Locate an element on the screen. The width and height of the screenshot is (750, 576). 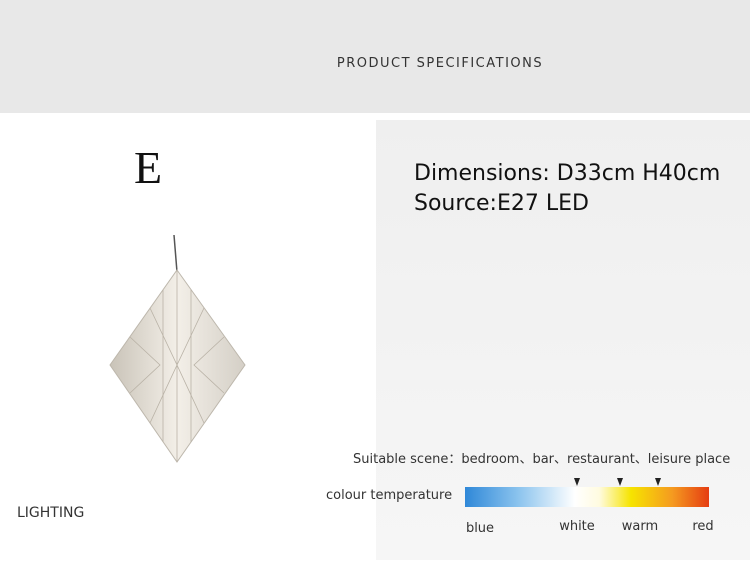
temperature-markers is located at coordinates (617, 482).